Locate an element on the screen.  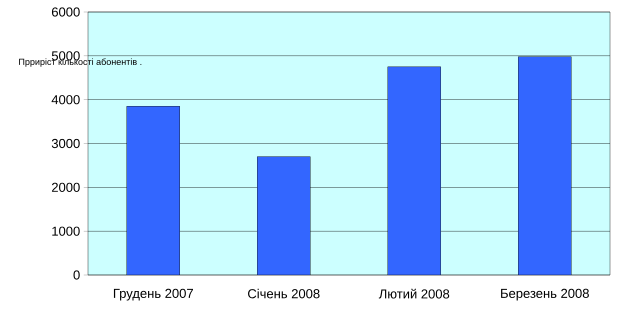
x-tick-label: Лютий 2008 is located at coordinates (414, 293).